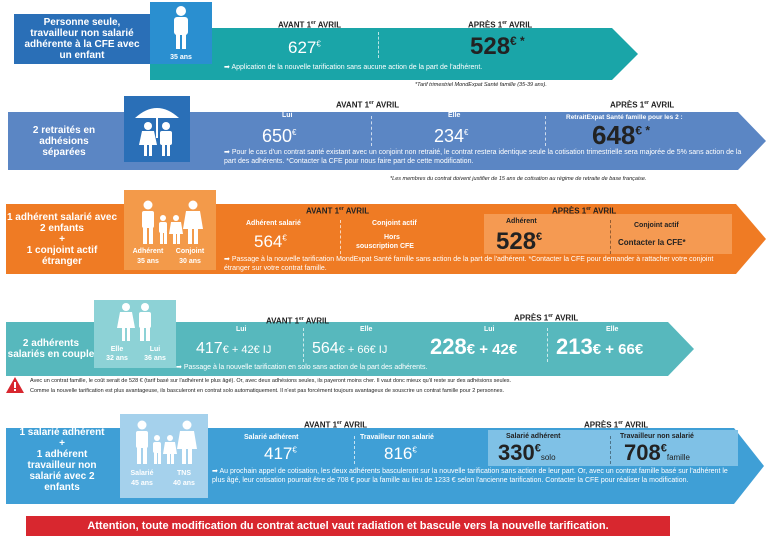 This screenshot has height=552, width=770. I want to click on s5-age-salarie: 45 ans, so click(142, 483).